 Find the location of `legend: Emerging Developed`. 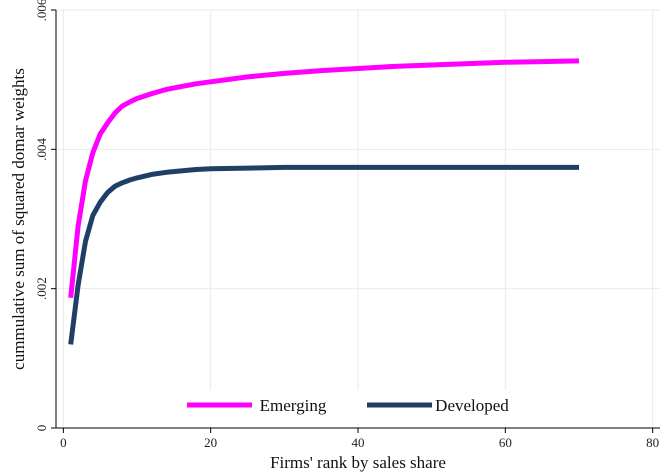

legend: Emerging Developed is located at coordinates (361, 407).